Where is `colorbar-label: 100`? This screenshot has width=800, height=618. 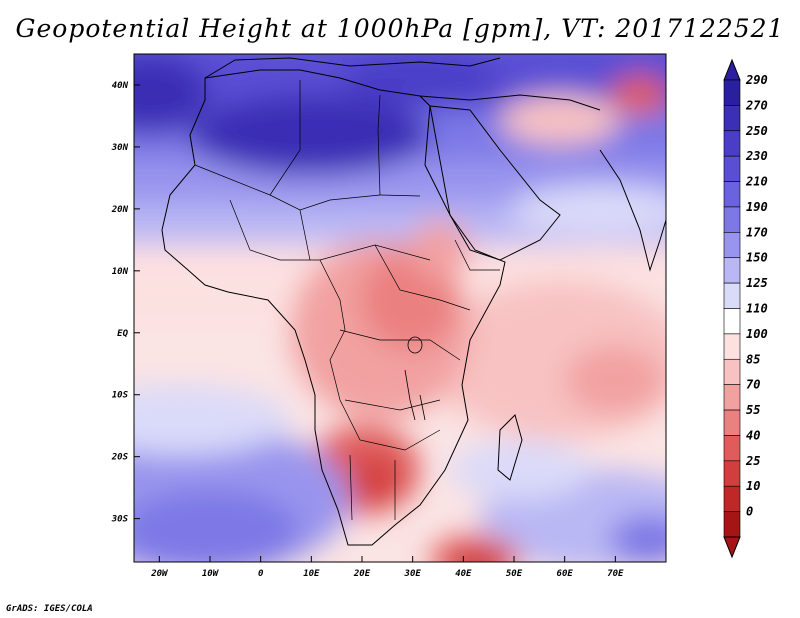 colorbar-label: 100 is located at coordinates (757, 334).